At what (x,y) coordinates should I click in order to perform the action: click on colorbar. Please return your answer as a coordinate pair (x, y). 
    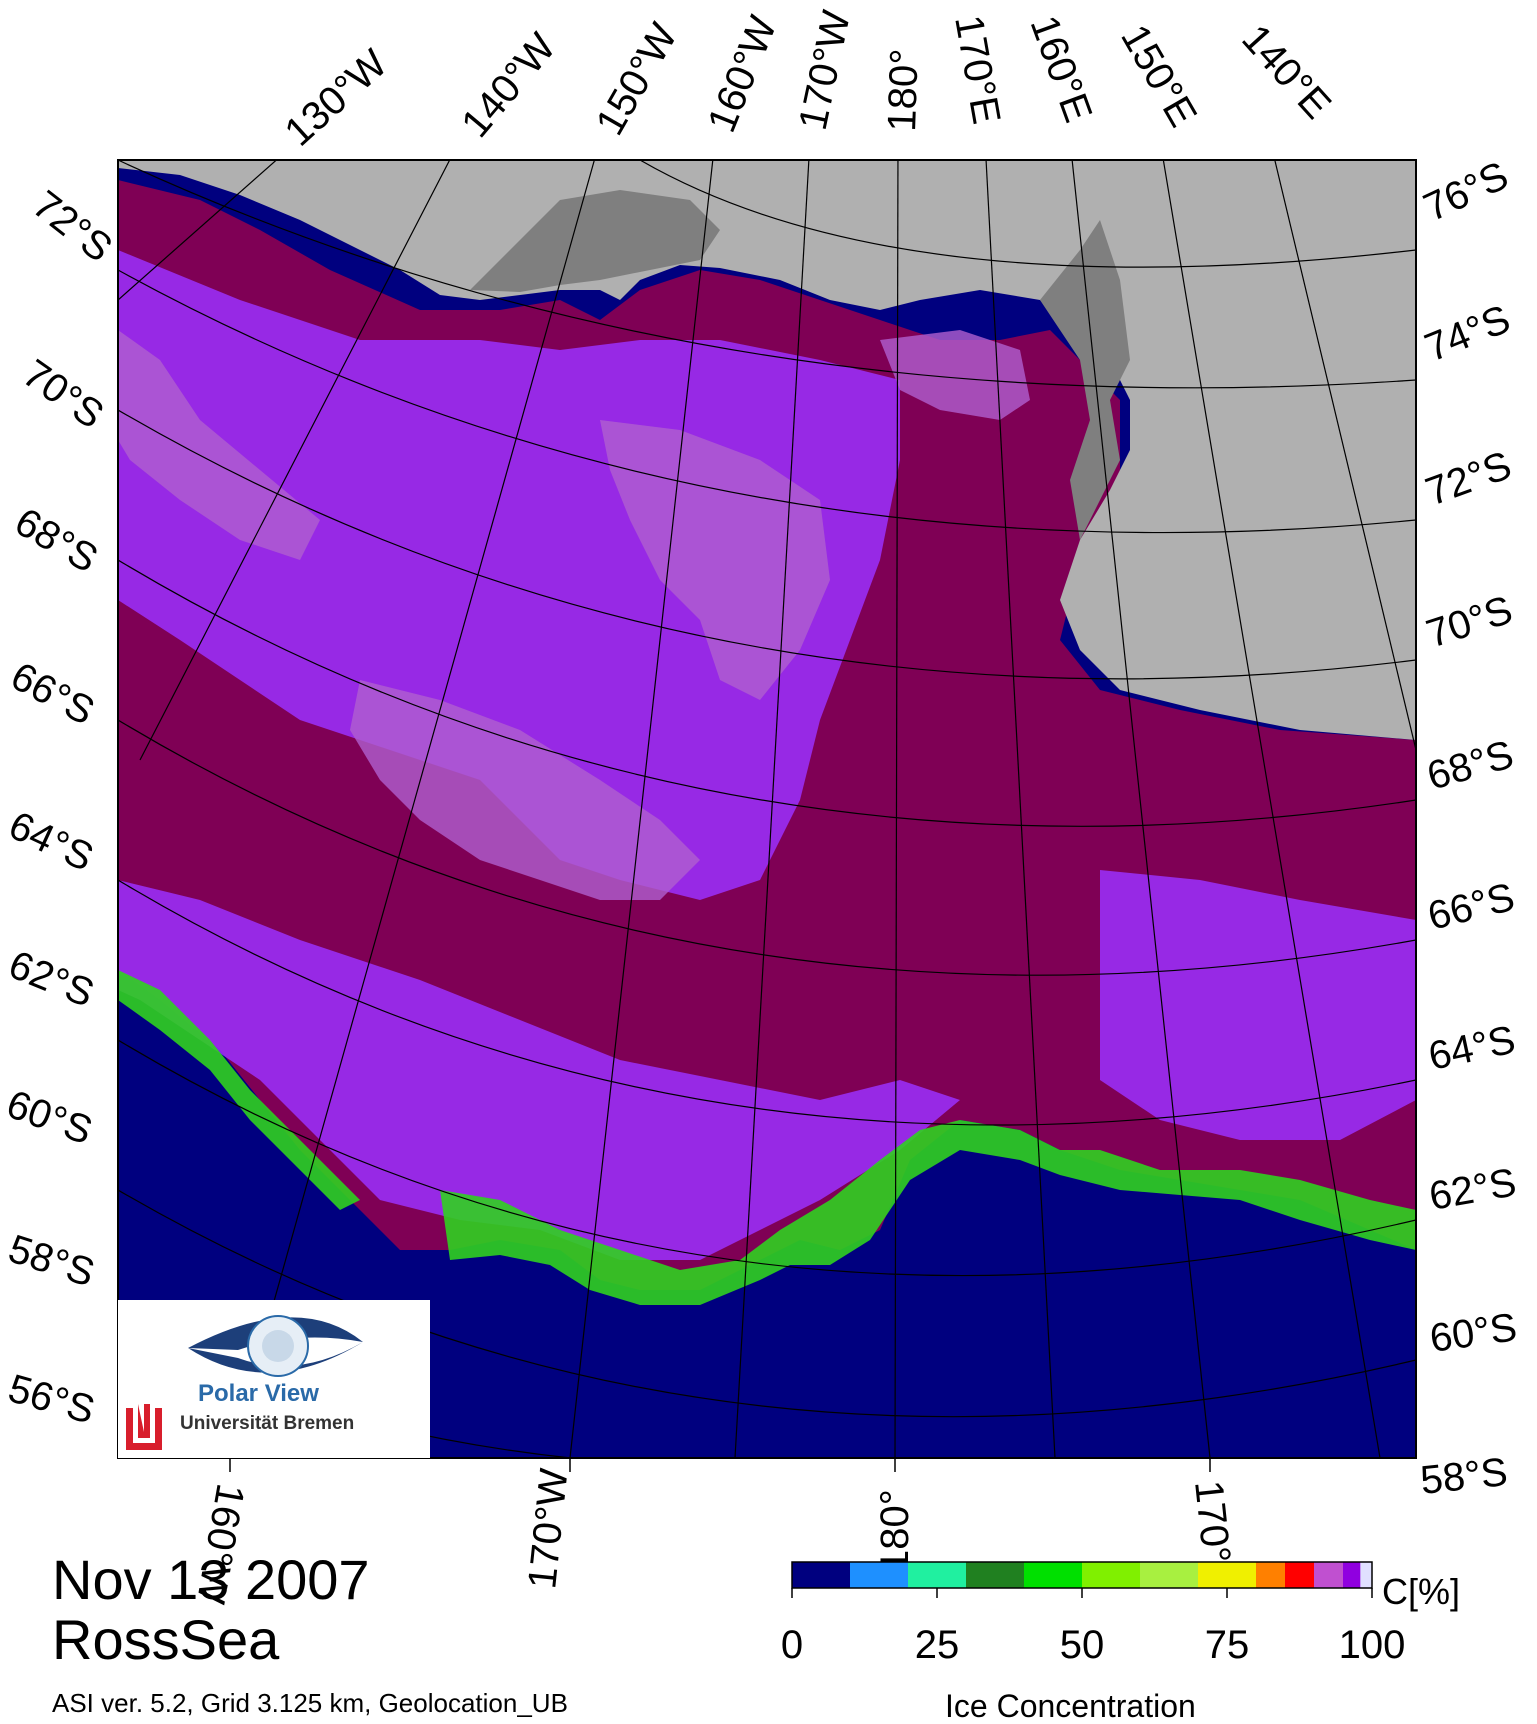
    Looking at the image, I should click on (1082, 1579).